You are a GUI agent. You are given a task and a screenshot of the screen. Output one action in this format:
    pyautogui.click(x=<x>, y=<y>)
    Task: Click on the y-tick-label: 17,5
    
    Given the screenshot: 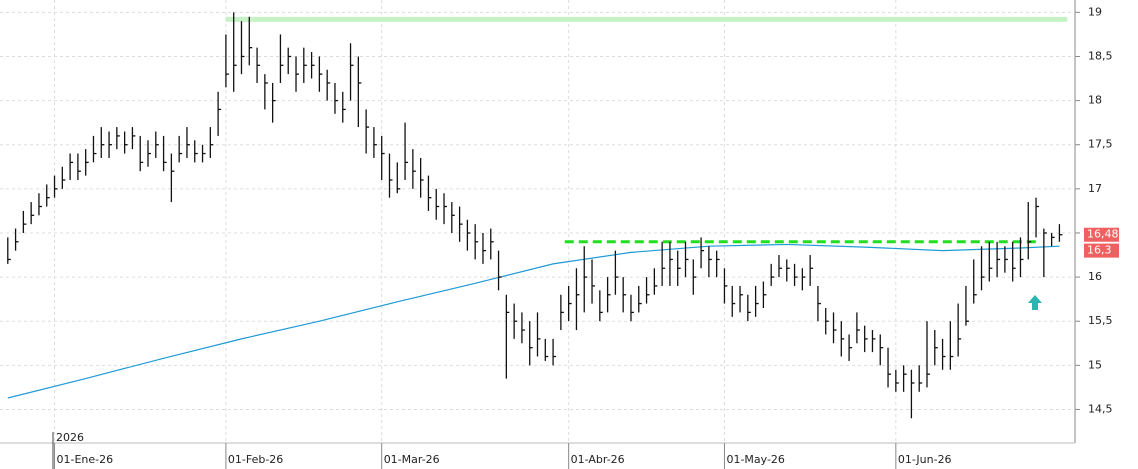 What is the action you would take?
    pyautogui.click(x=1100, y=144)
    